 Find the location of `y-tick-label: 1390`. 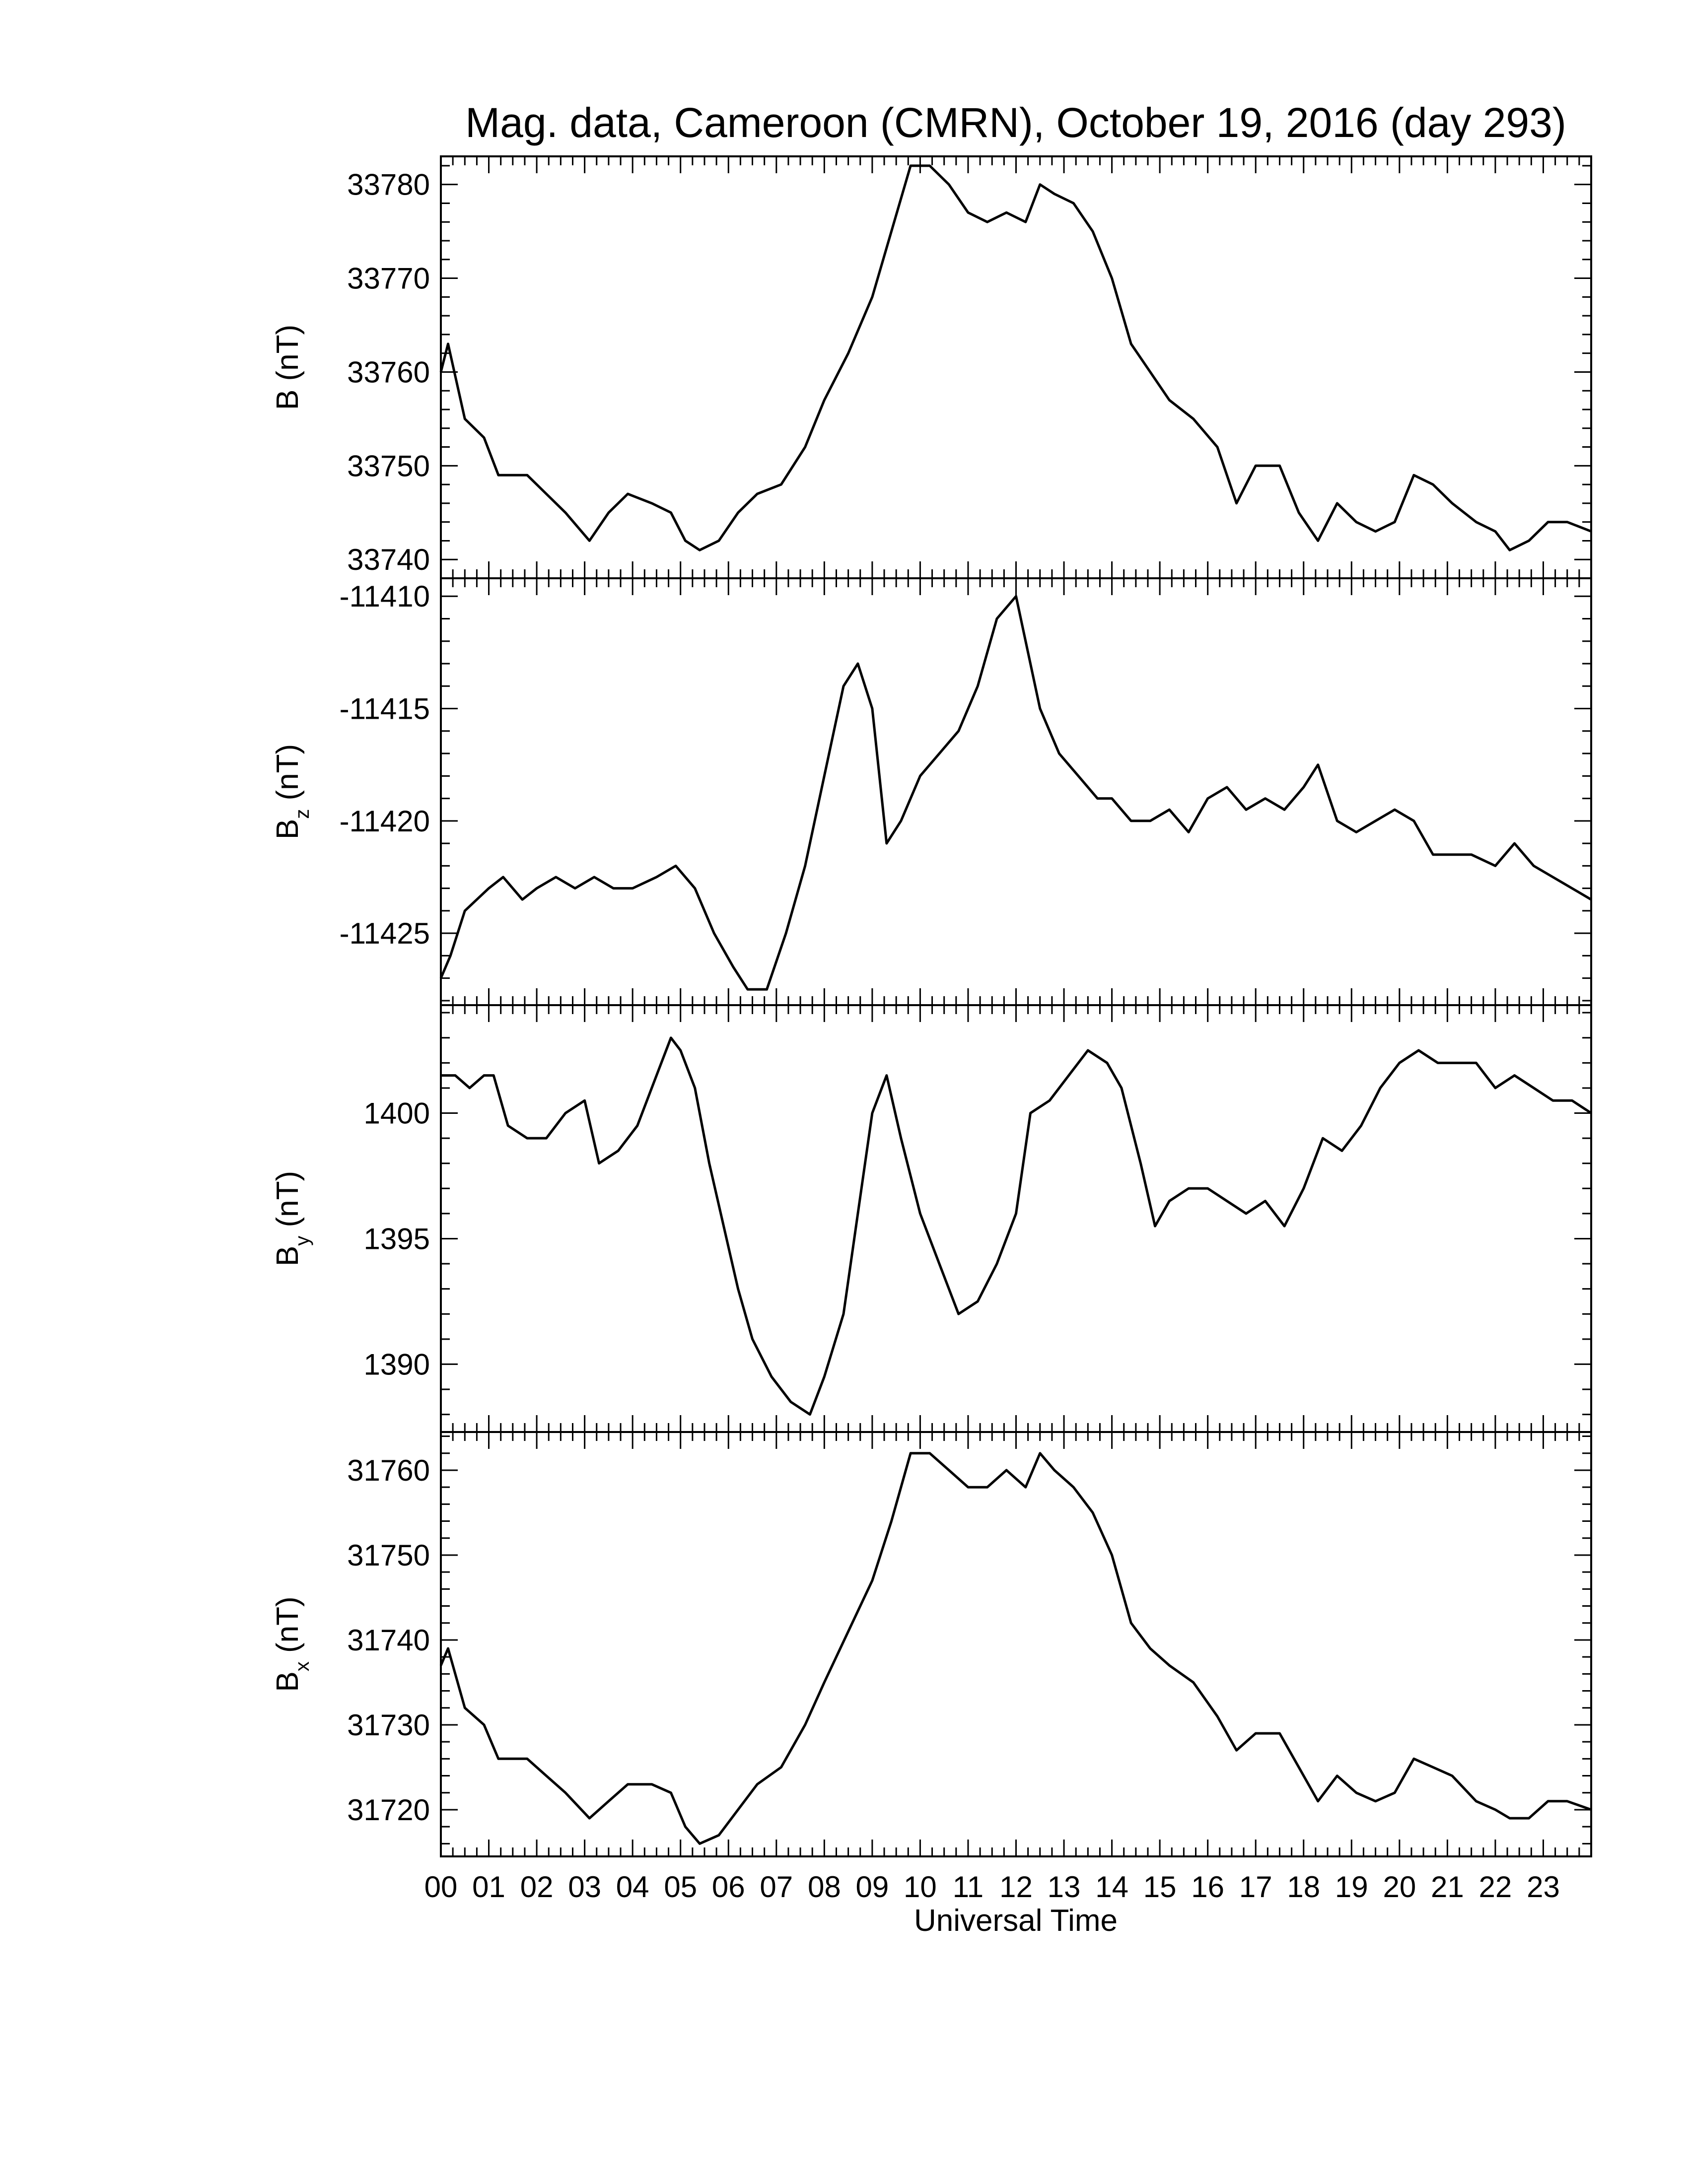

y-tick-label: 1390 is located at coordinates (397, 1364).